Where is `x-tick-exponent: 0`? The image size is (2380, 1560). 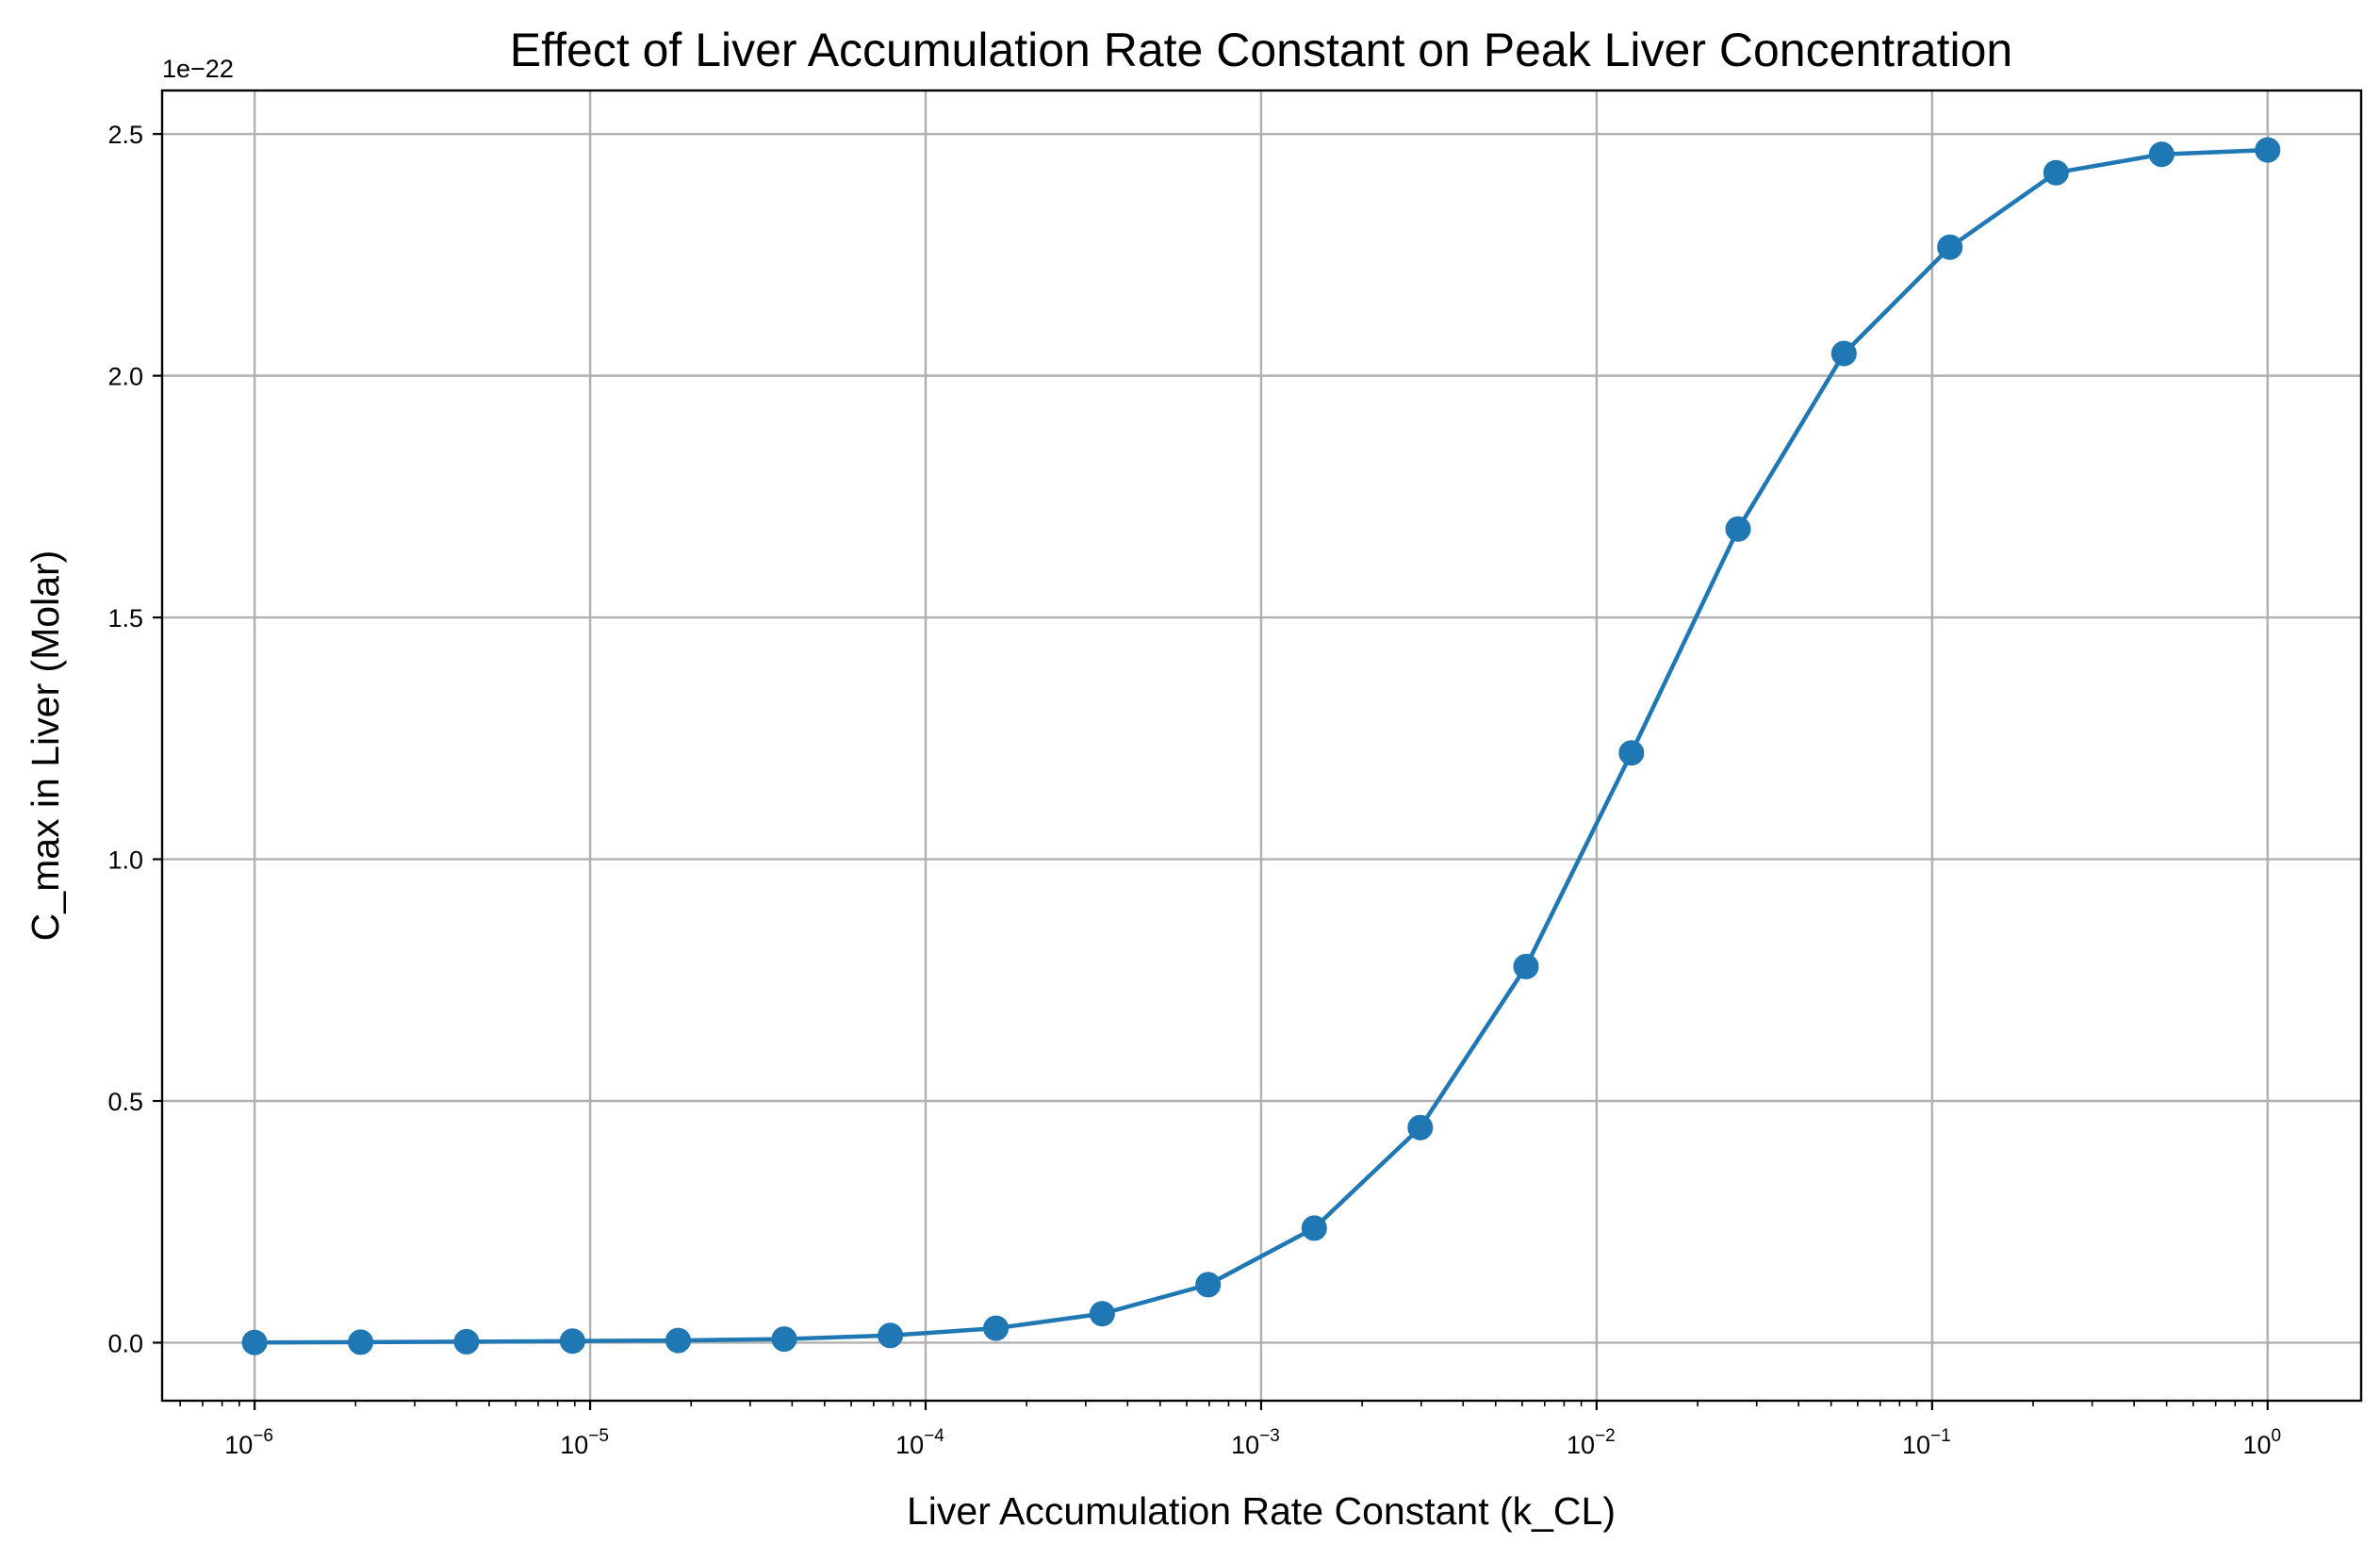
x-tick-exponent: 0 is located at coordinates (2277, 1436).